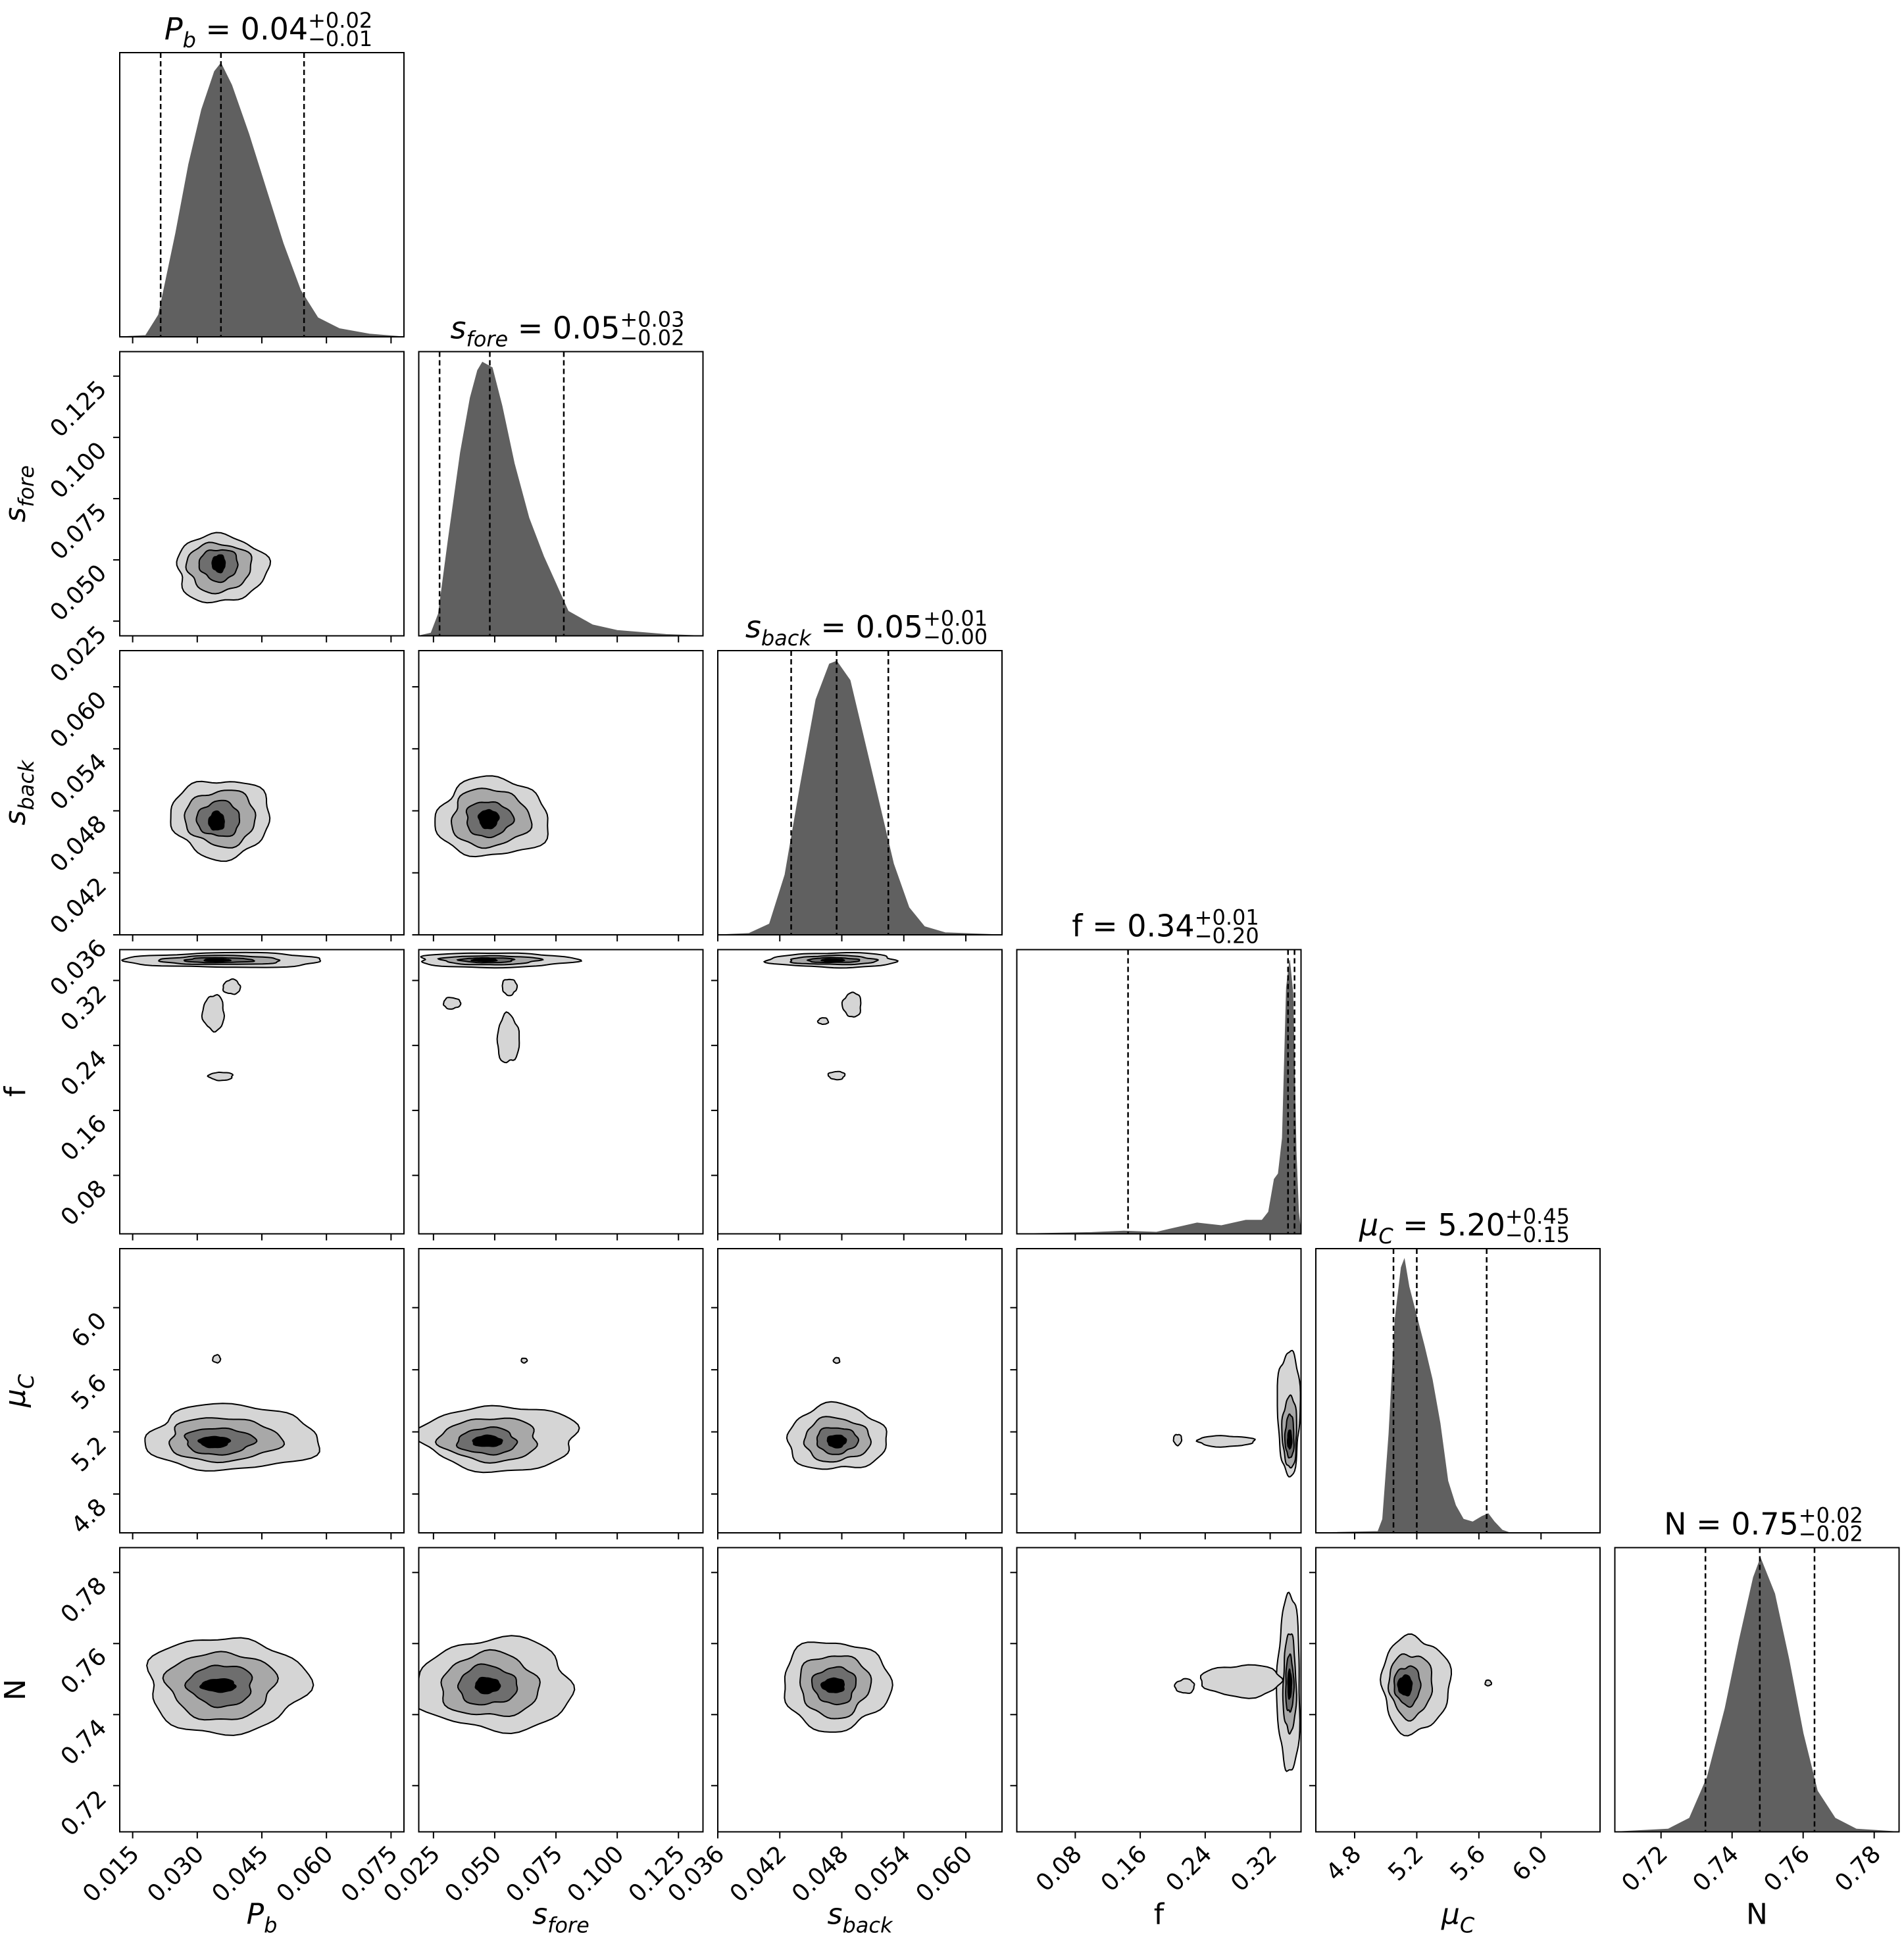 Image resolution: width=1904 pixels, height=1944 pixels. What do you see at coordinates (1227, 936) in the screenshot?
I see `title-minus-f: −0.20` at bounding box center [1227, 936].